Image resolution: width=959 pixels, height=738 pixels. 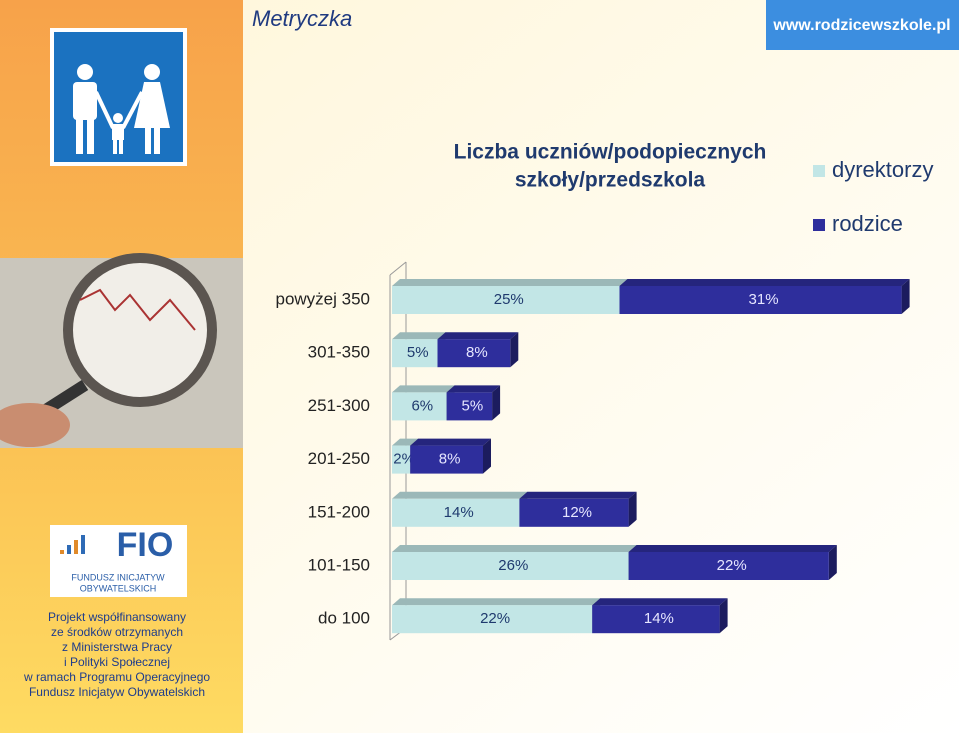 What do you see at coordinates (398, 268) in the screenshot?
I see `axis-line` at bounding box center [398, 268].